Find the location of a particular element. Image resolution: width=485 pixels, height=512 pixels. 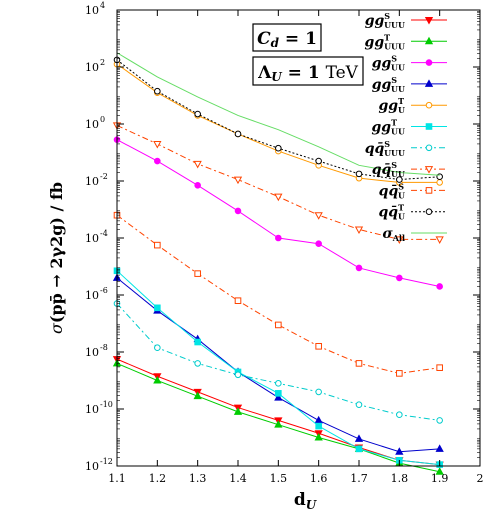

x-tick-label: 1.9 is located at coordinates (440, 478).